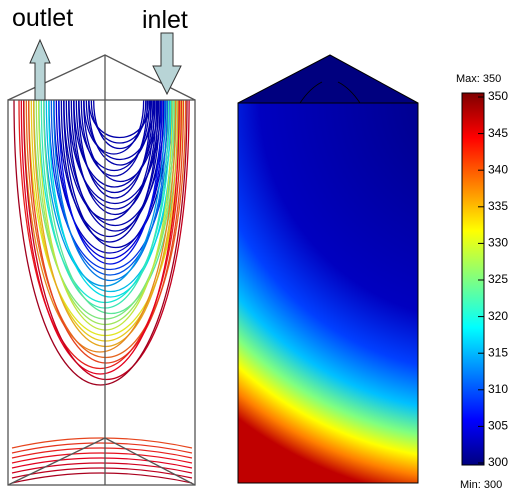  What do you see at coordinates (42, 18) in the screenshot?
I see `outlet-label: outlet` at bounding box center [42, 18].